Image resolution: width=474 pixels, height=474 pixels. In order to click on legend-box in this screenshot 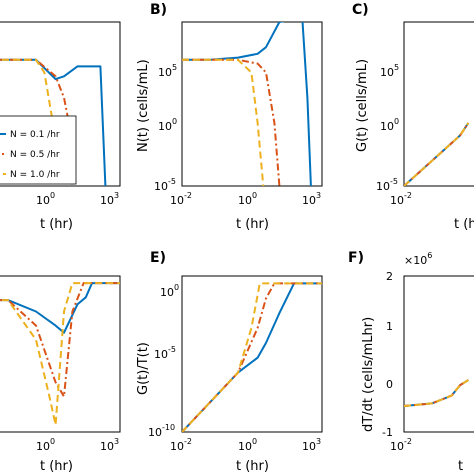, I will do `click(38, 150)`.